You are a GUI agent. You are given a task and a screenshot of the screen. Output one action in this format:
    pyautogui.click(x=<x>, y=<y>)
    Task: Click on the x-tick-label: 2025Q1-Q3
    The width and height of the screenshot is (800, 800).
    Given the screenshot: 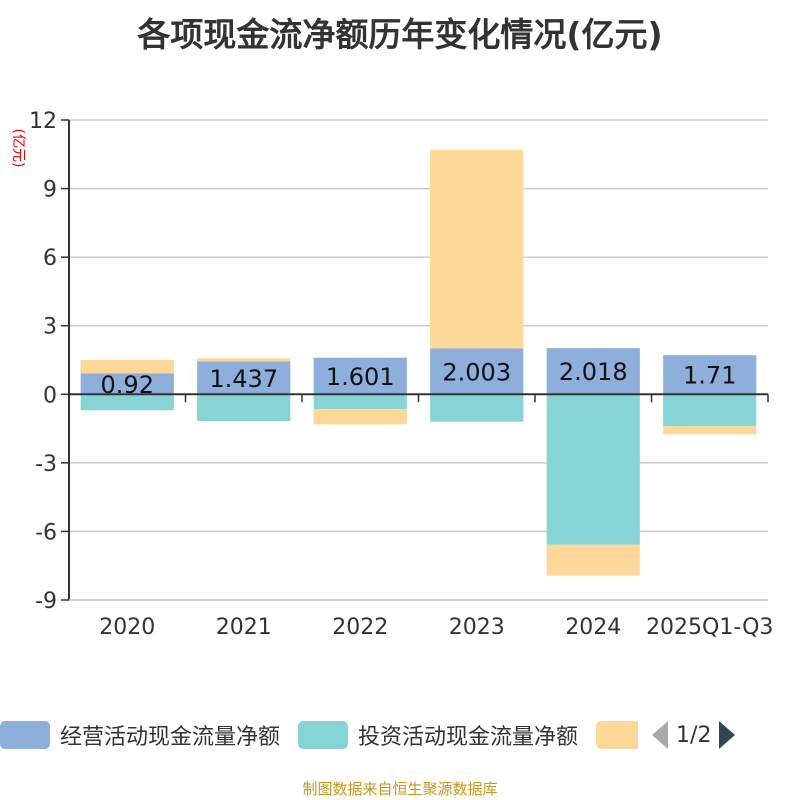 What is the action you would take?
    pyautogui.click(x=709, y=627)
    